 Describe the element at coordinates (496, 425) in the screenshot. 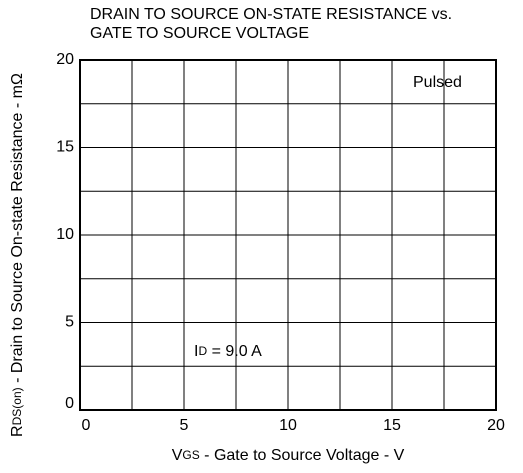

I see `x-tick-label: 20` at that location.